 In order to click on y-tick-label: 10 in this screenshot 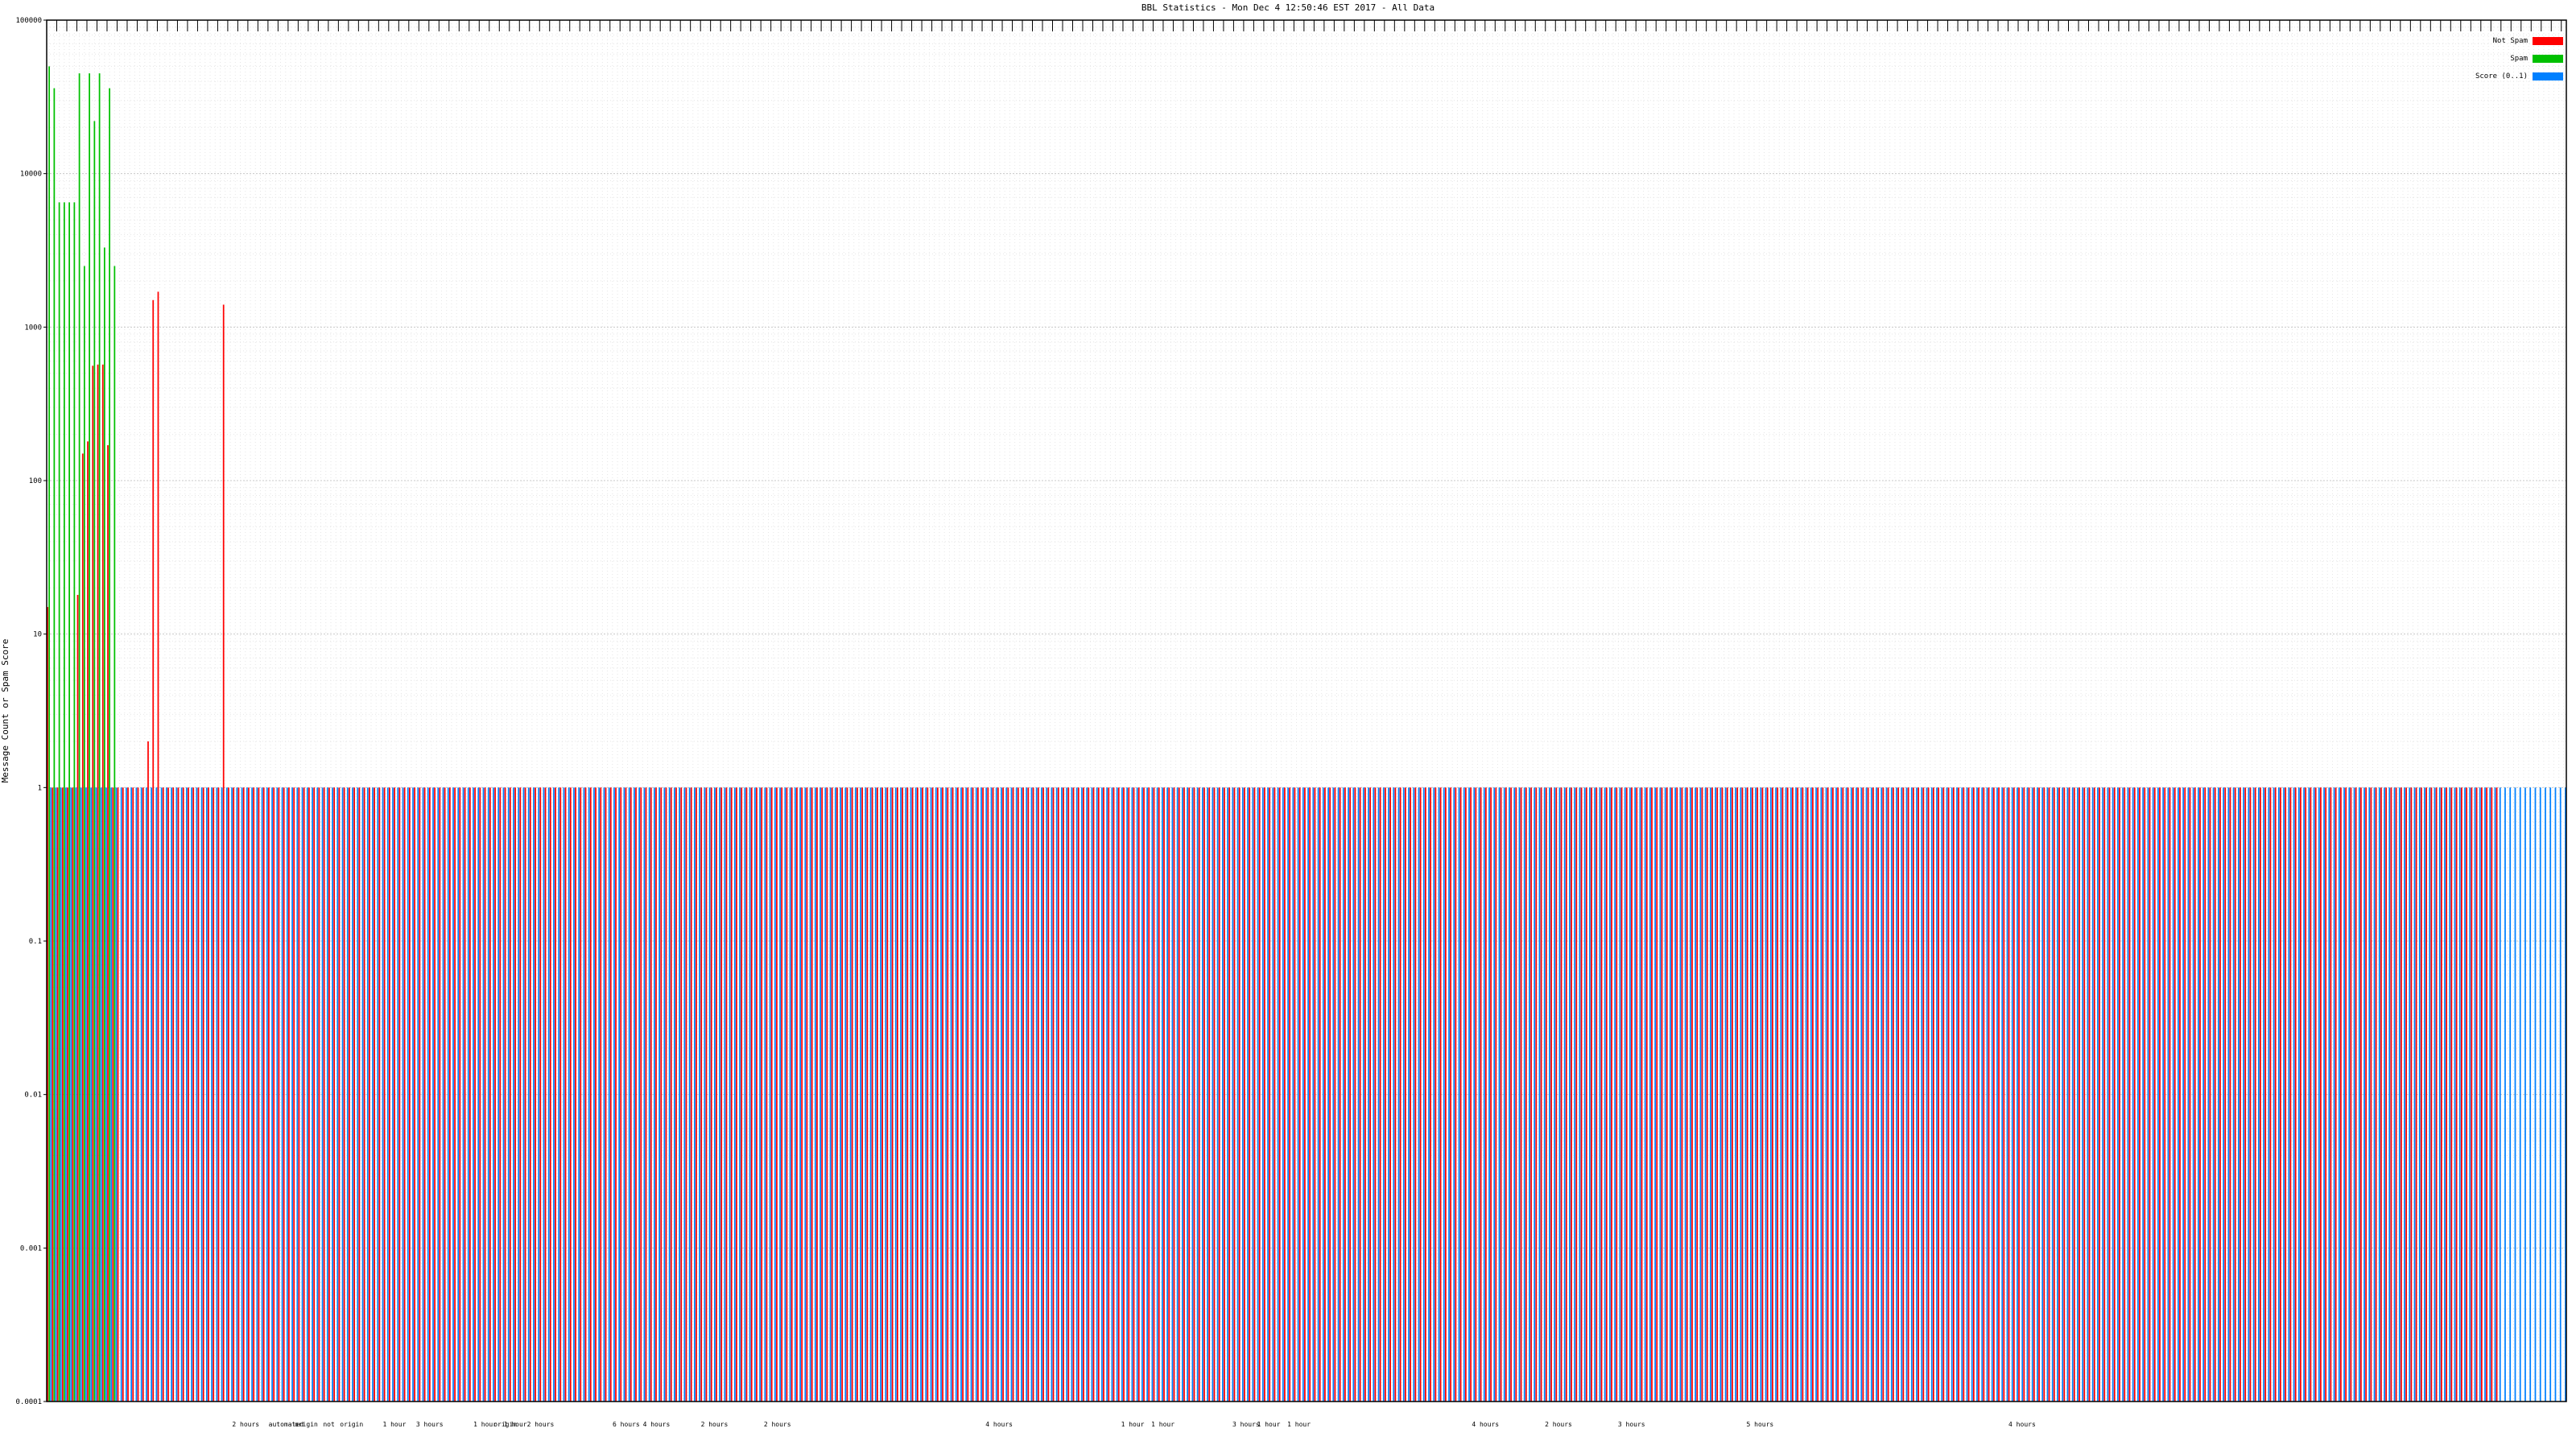, I will do `click(37, 635)`.